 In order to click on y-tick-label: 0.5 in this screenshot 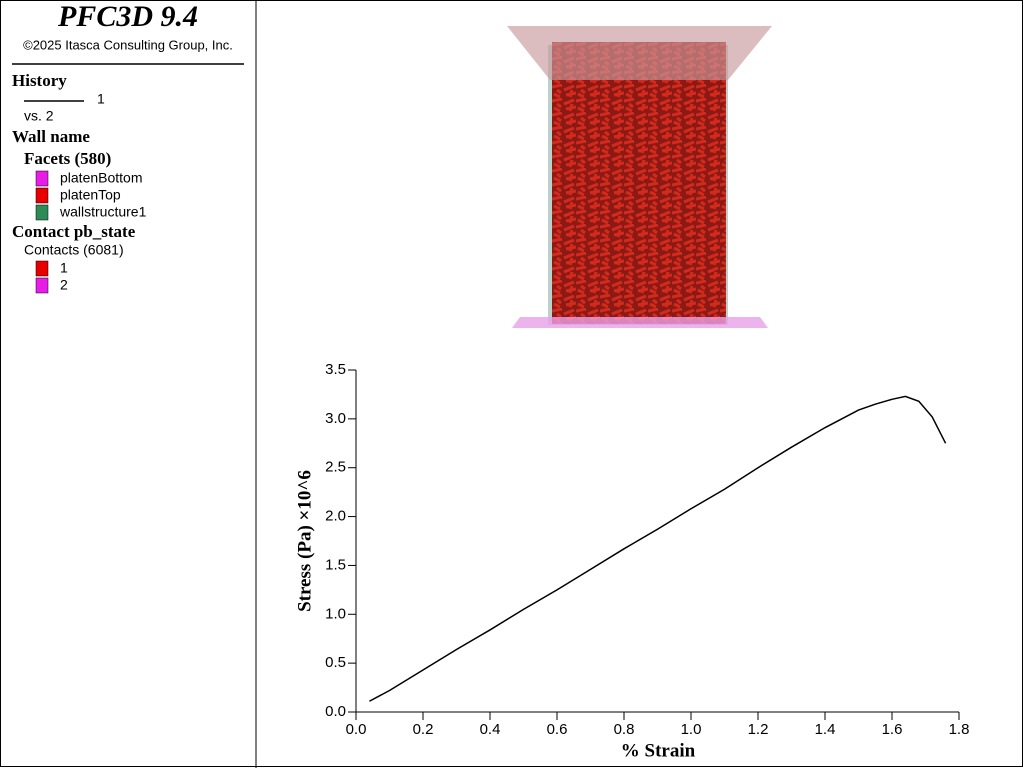, I will do `click(335, 662)`.